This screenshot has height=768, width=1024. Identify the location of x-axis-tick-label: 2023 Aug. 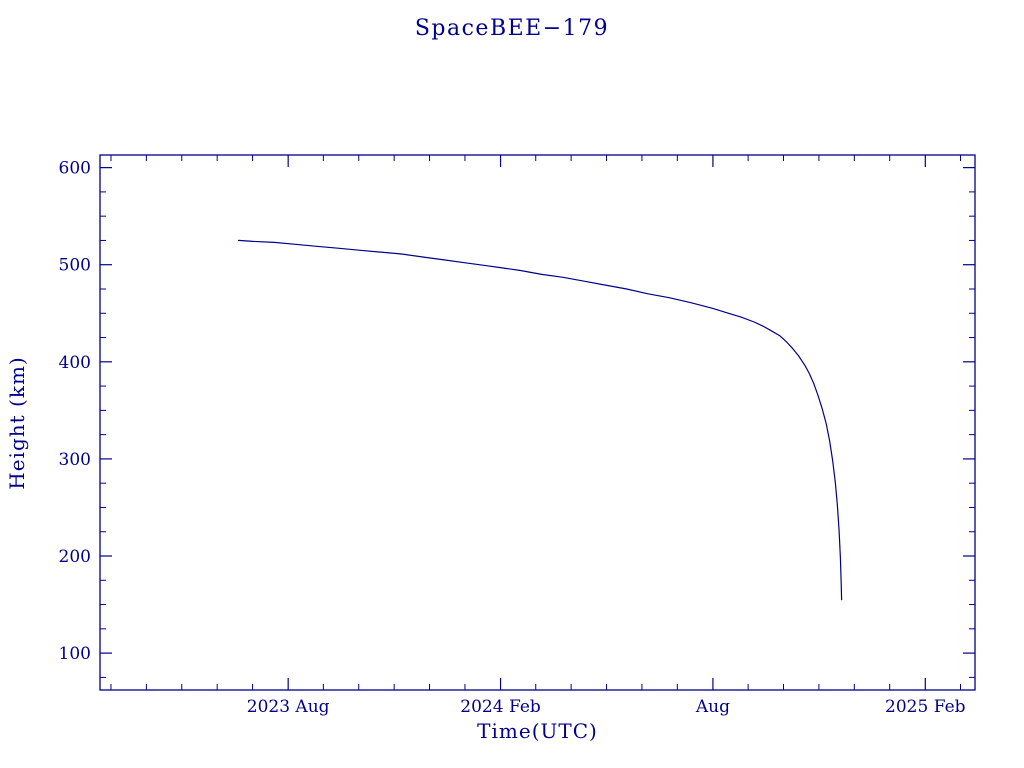
(288, 707).